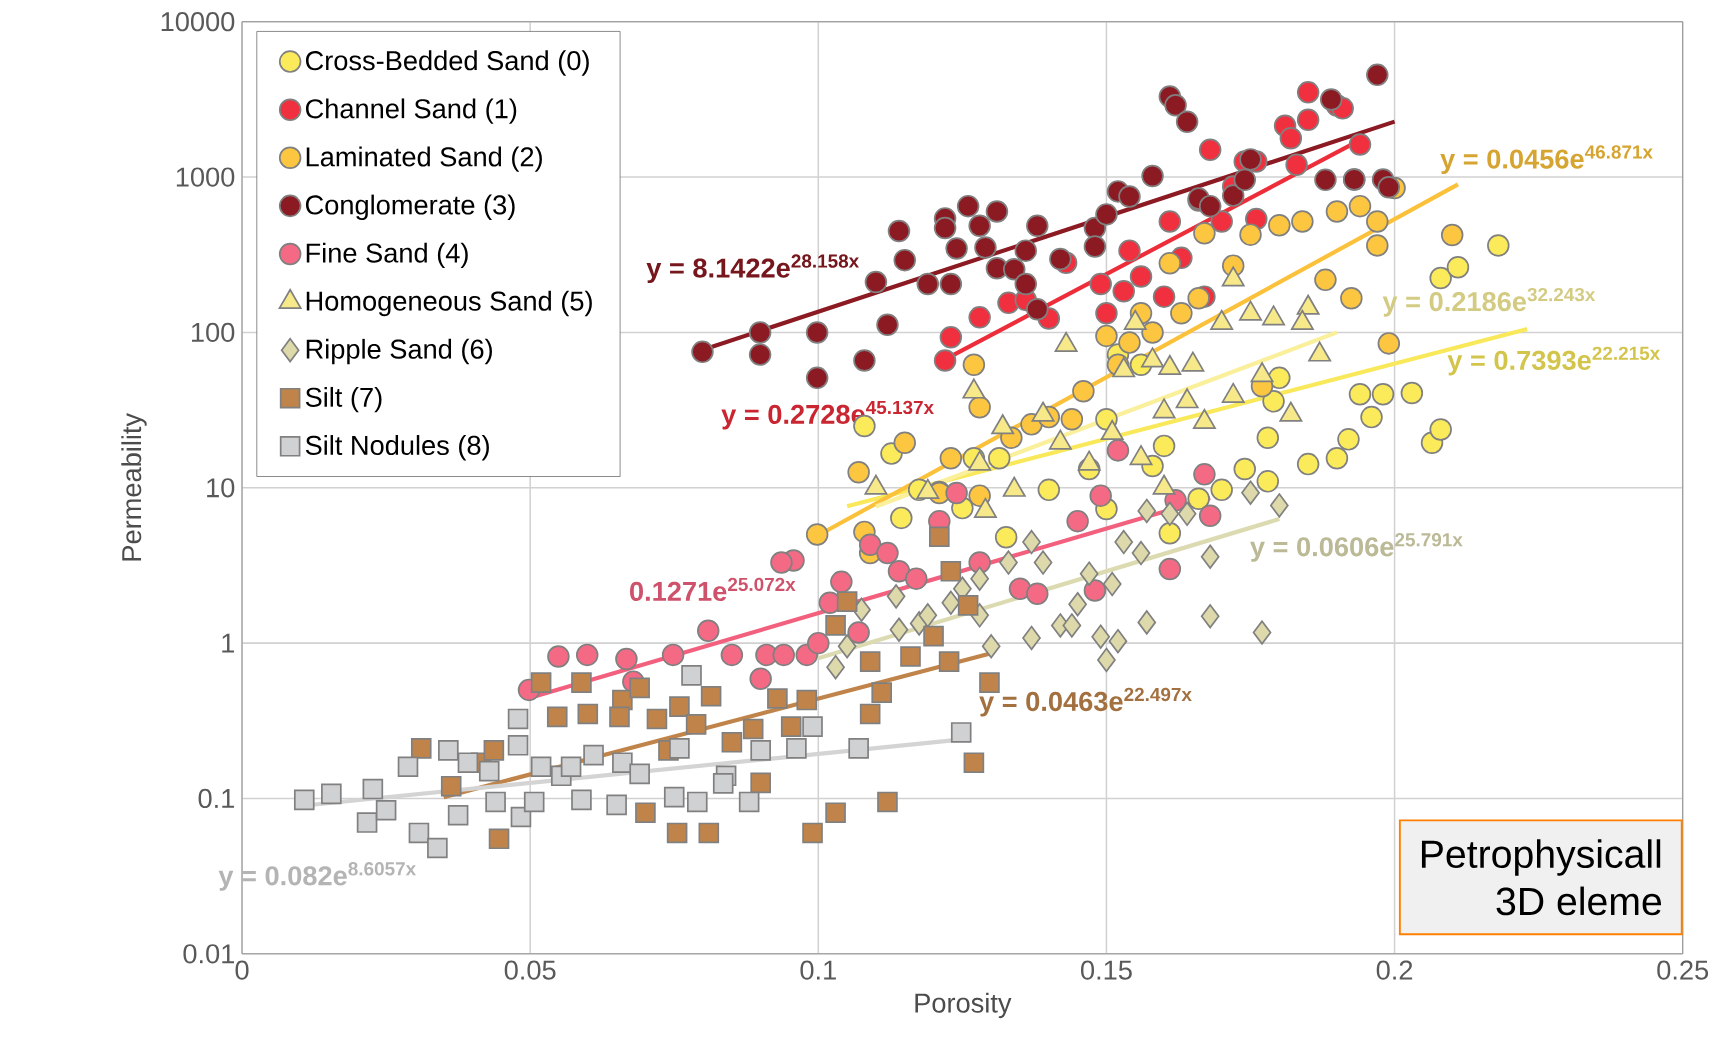  Describe the element at coordinates (713, 589) in the screenshot. I see `annotation: 0.1271e$^{25.072x}$` at that location.